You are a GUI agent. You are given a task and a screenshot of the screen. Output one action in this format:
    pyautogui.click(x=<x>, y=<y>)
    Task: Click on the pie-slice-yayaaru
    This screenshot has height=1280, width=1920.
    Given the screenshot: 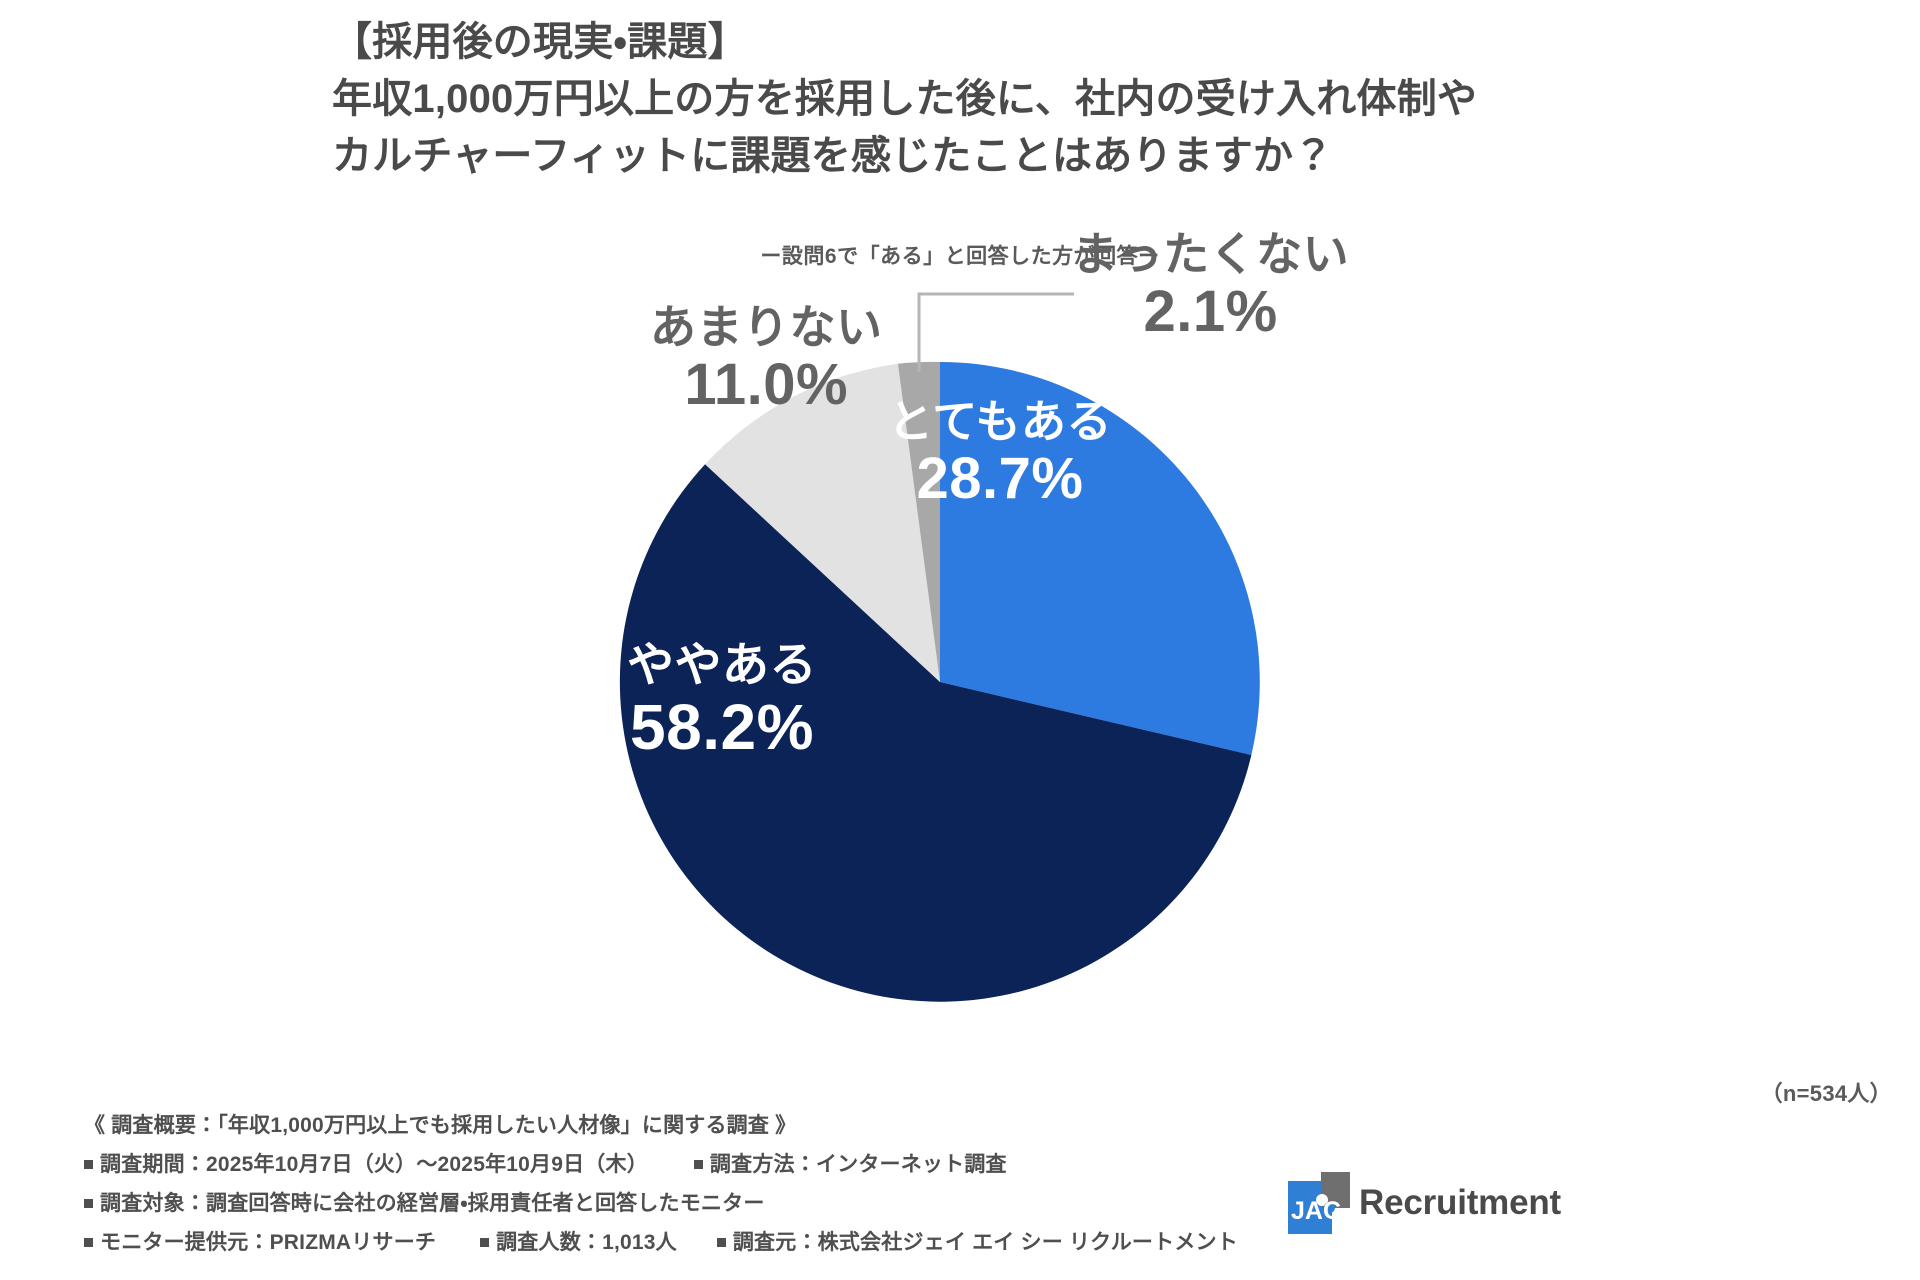 What is the action you would take?
    pyautogui.click(x=935, y=733)
    